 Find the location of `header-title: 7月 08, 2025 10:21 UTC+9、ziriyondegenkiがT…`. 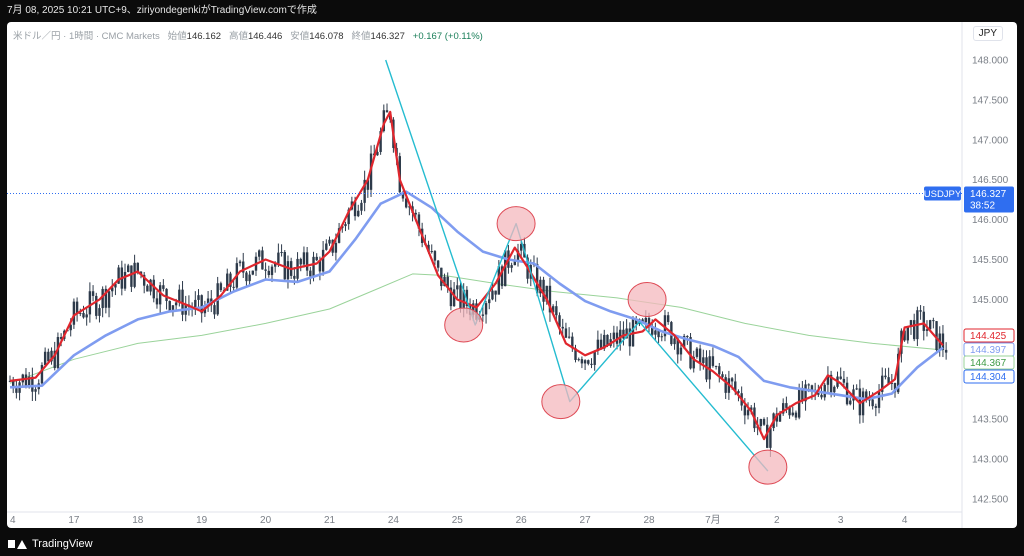

header-title: 7月 08, 2025 10:21 UTC+9、ziriyondegenkiがT… is located at coordinates (162, 10).